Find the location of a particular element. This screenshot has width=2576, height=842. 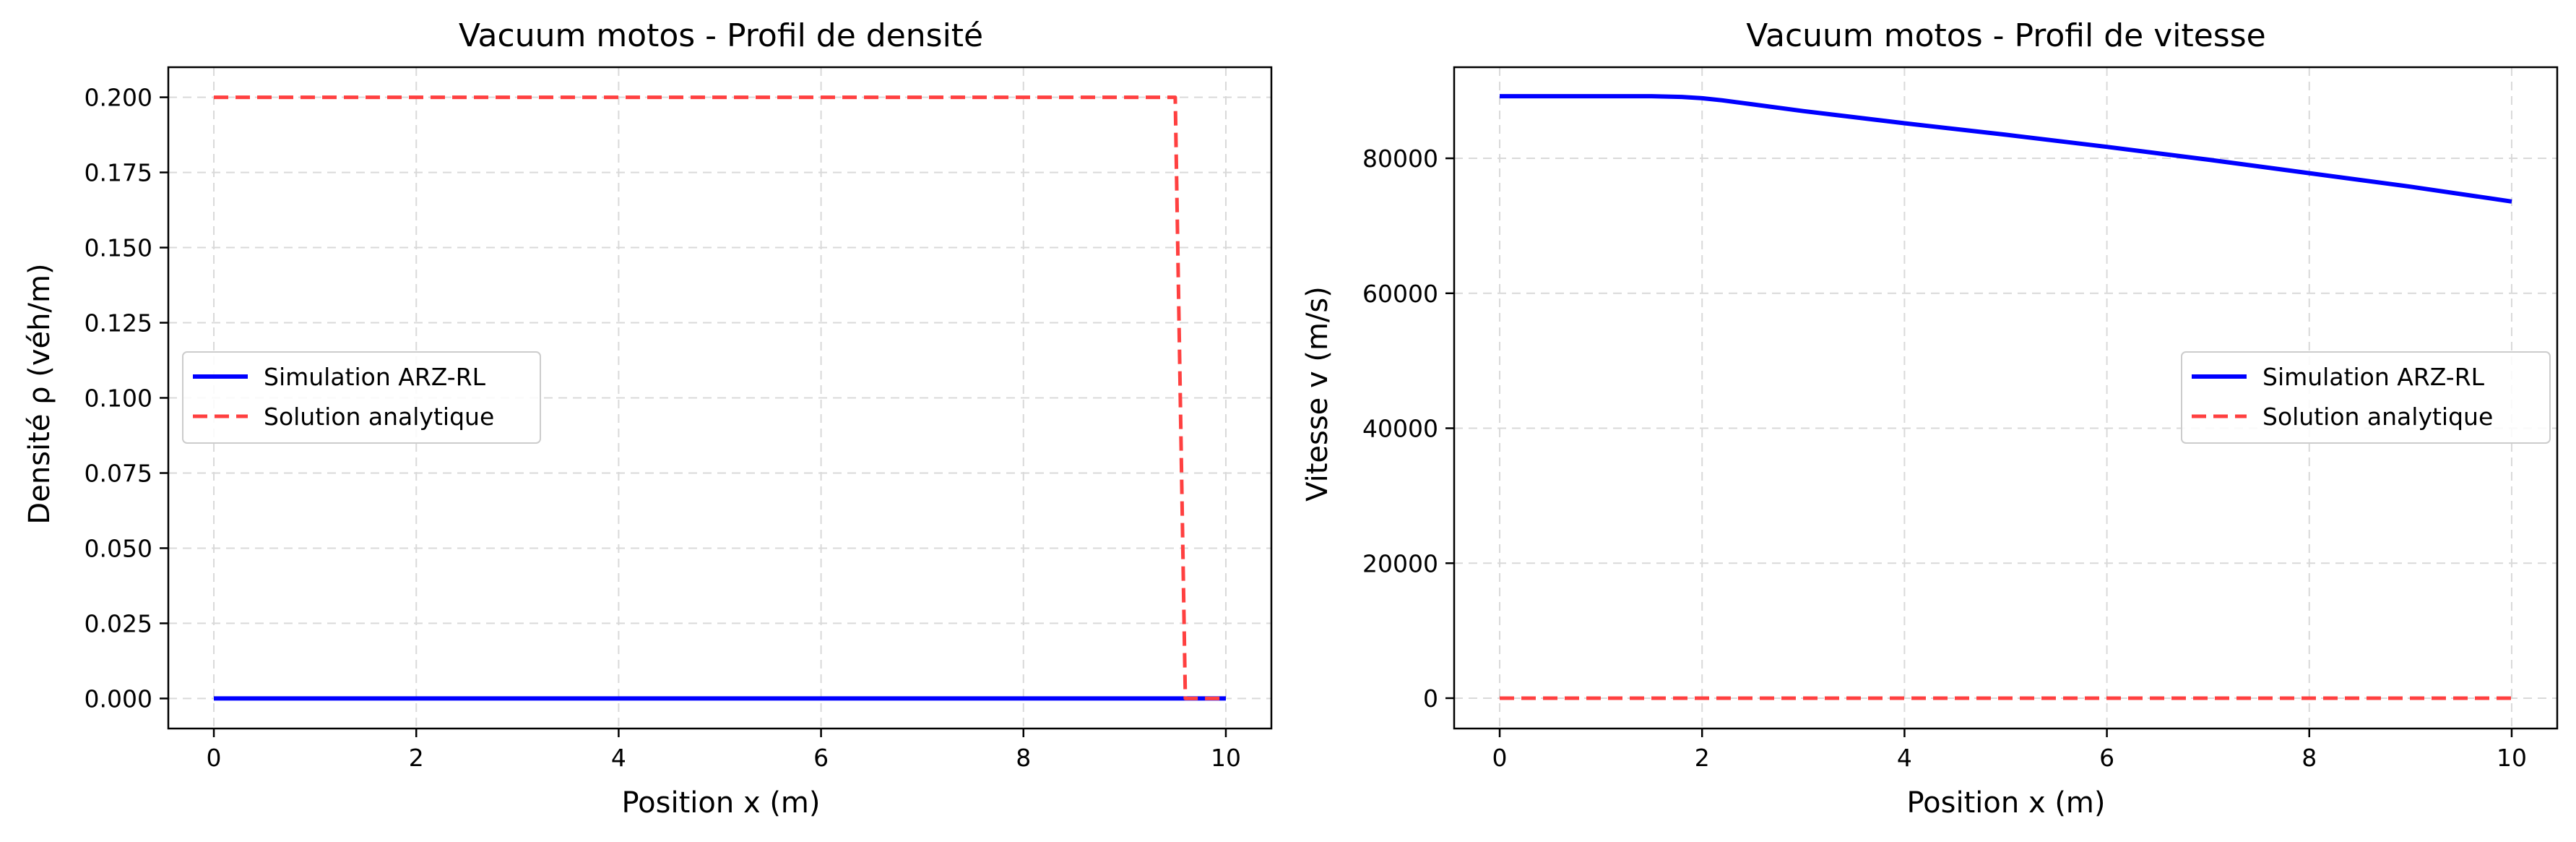

y-tick-label: 0.175 is located at coordinates (118, 173).